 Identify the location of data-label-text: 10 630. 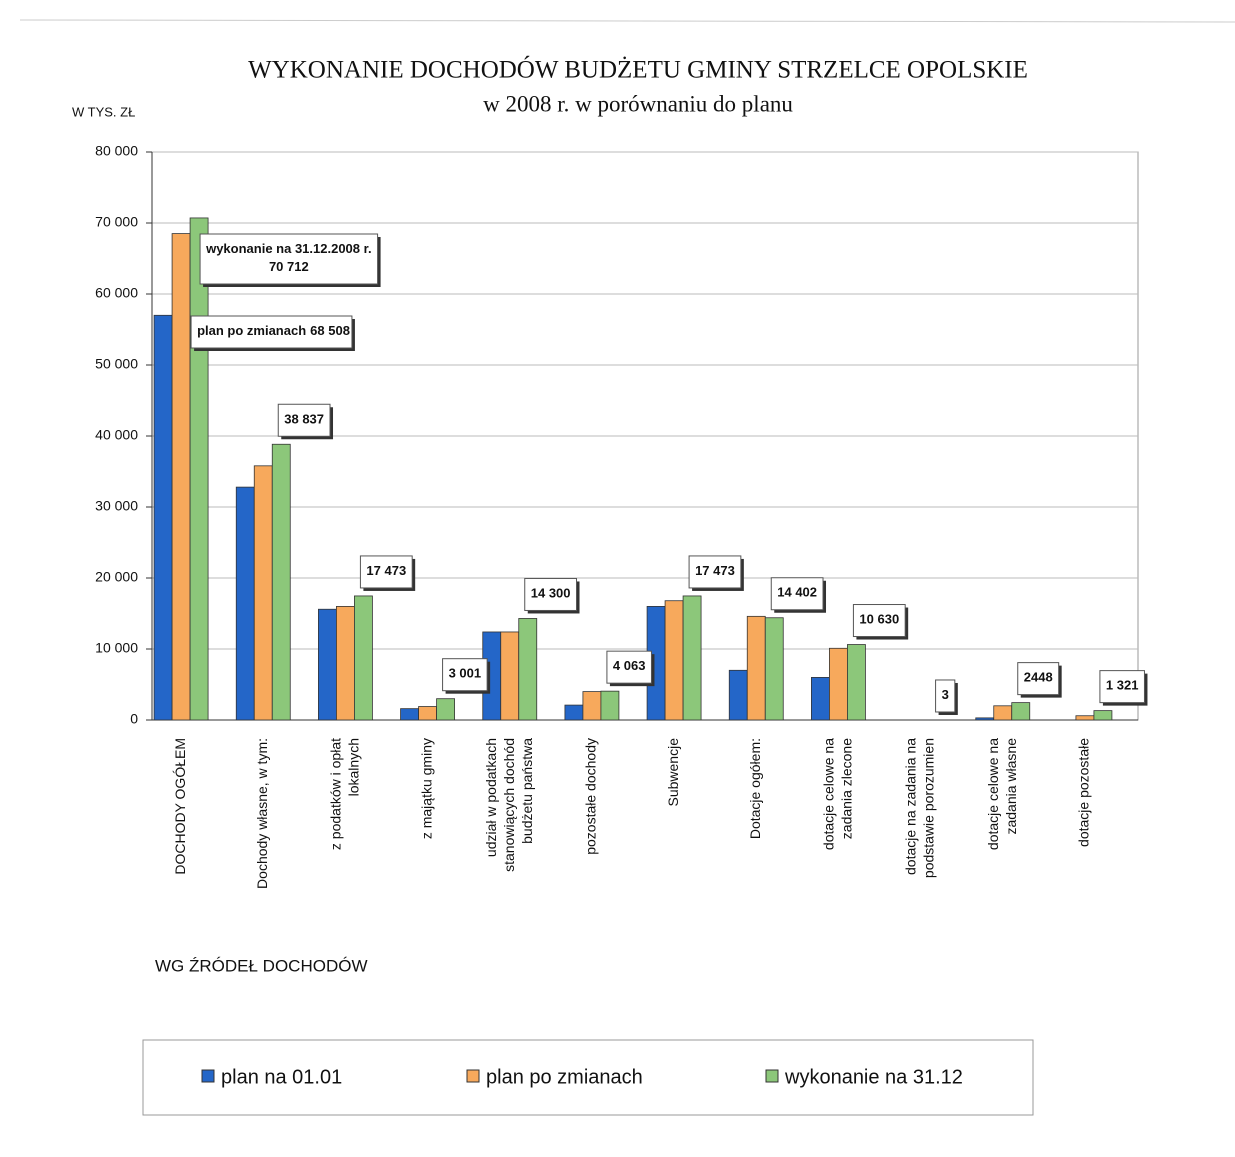
(879, 619).